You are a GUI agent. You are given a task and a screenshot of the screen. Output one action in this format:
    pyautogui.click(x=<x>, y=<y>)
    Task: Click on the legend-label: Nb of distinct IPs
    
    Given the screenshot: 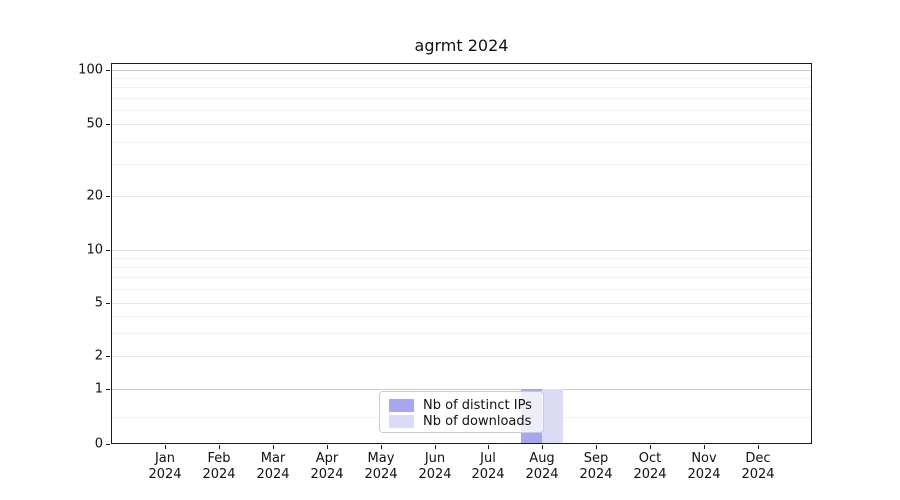 What is the action you would take?
    pyautogui.click(x=477, y=405)
    